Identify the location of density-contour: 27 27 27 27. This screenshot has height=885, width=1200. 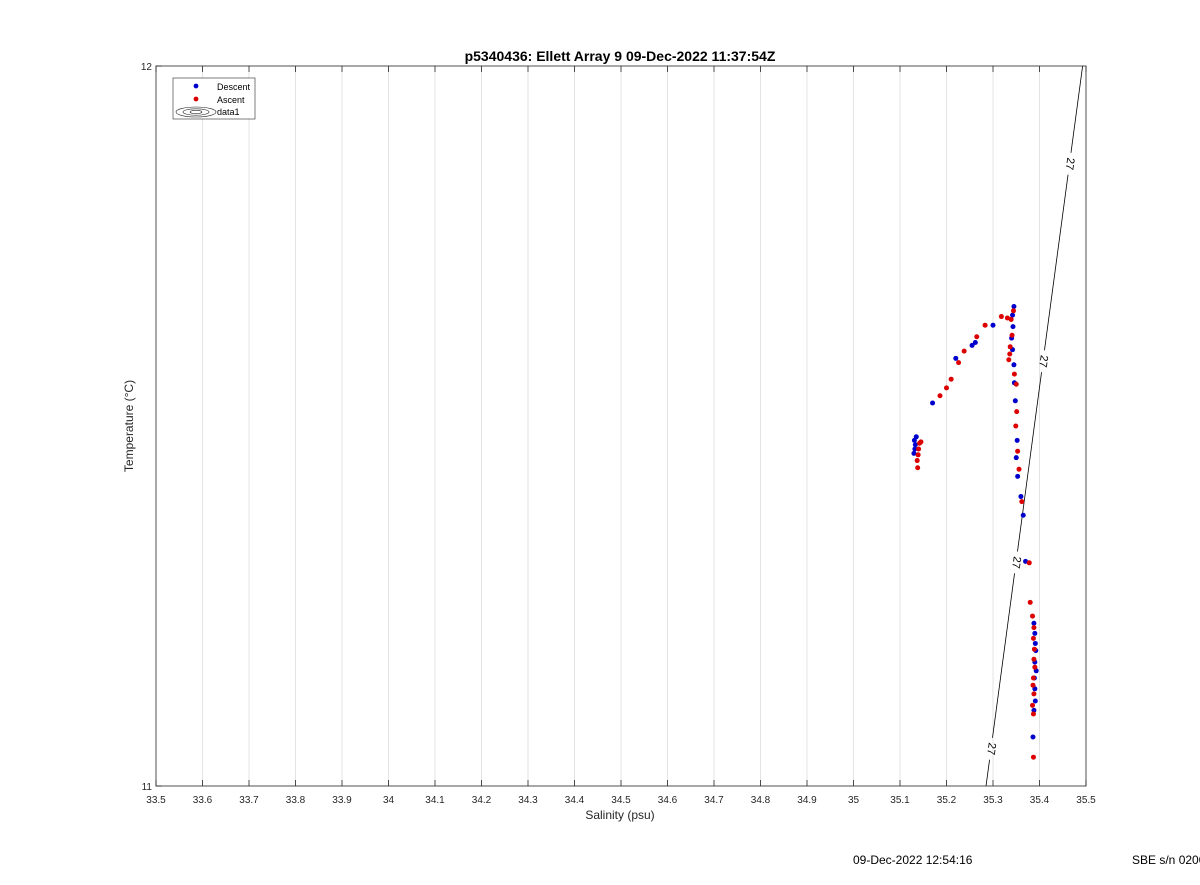
(1034, 426).